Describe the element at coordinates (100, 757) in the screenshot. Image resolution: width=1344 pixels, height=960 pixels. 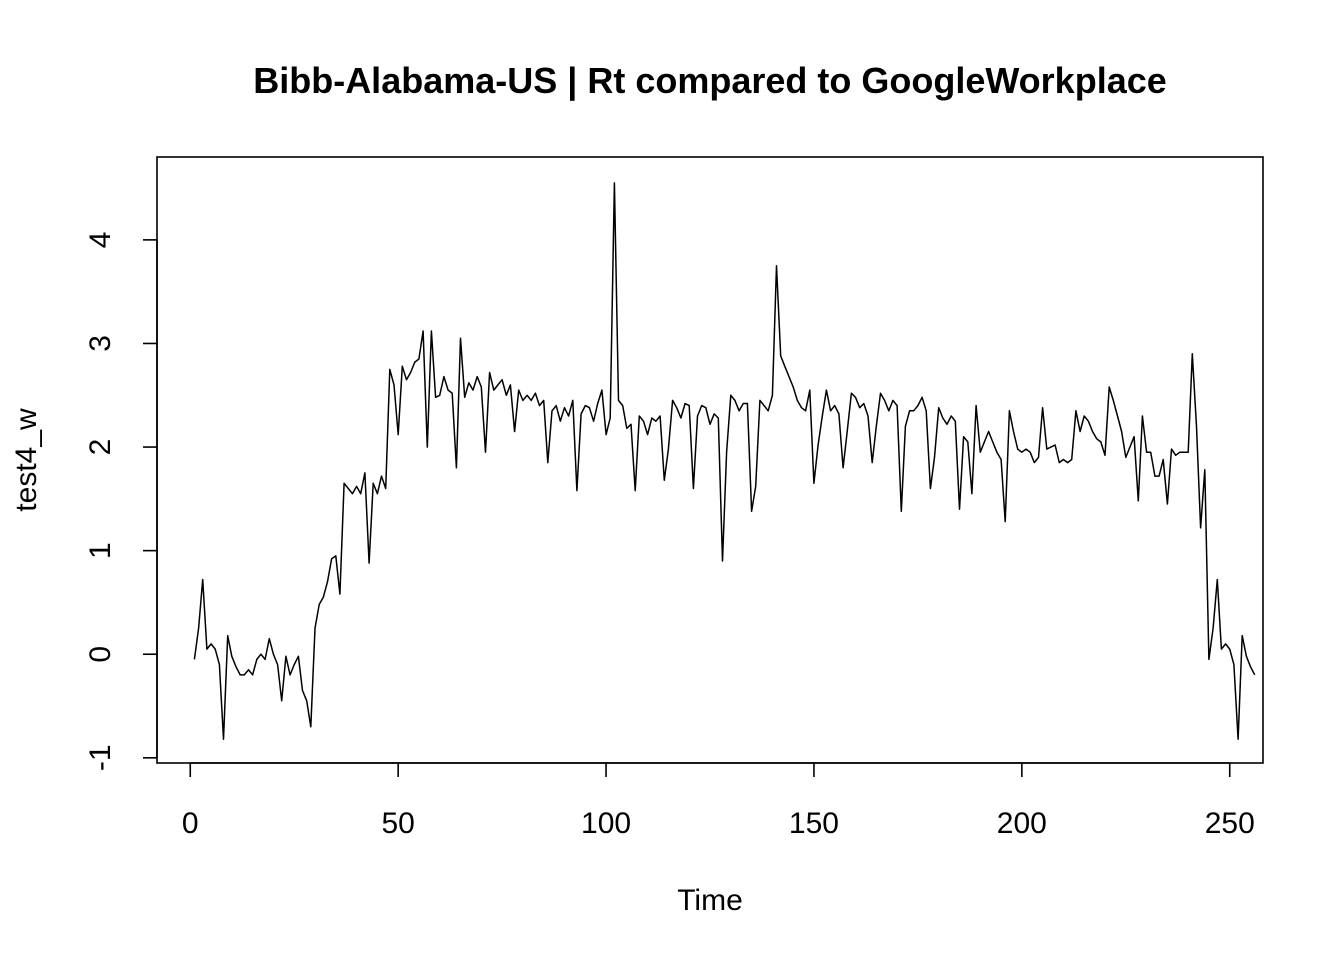
I see `y-tick-label: -1` at that location.